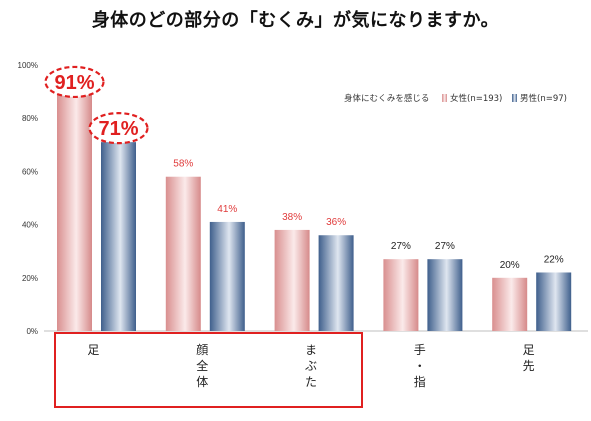 This screenshot has height=421, width=591. Describe the element at coordinates (227, 209) in the screenshot. I see `value-label: 41%` at that location.